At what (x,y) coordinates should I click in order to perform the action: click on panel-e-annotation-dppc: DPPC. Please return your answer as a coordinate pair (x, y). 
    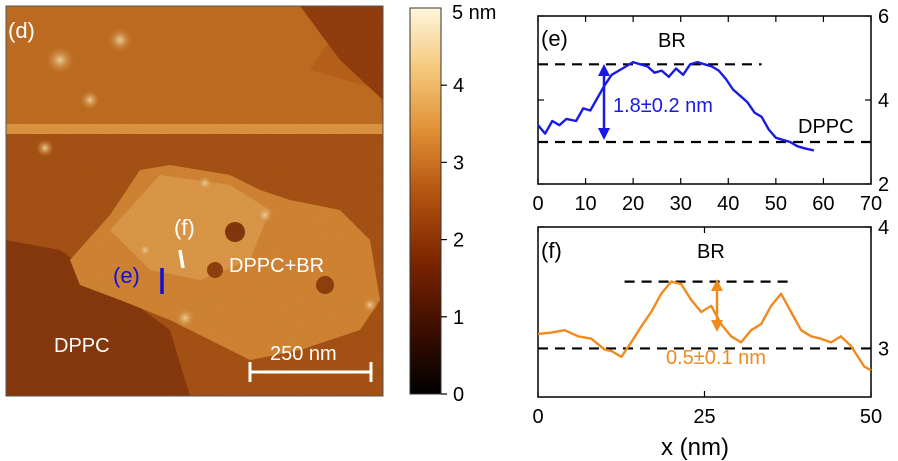
    Looking at the image, I should click on (826, 127).